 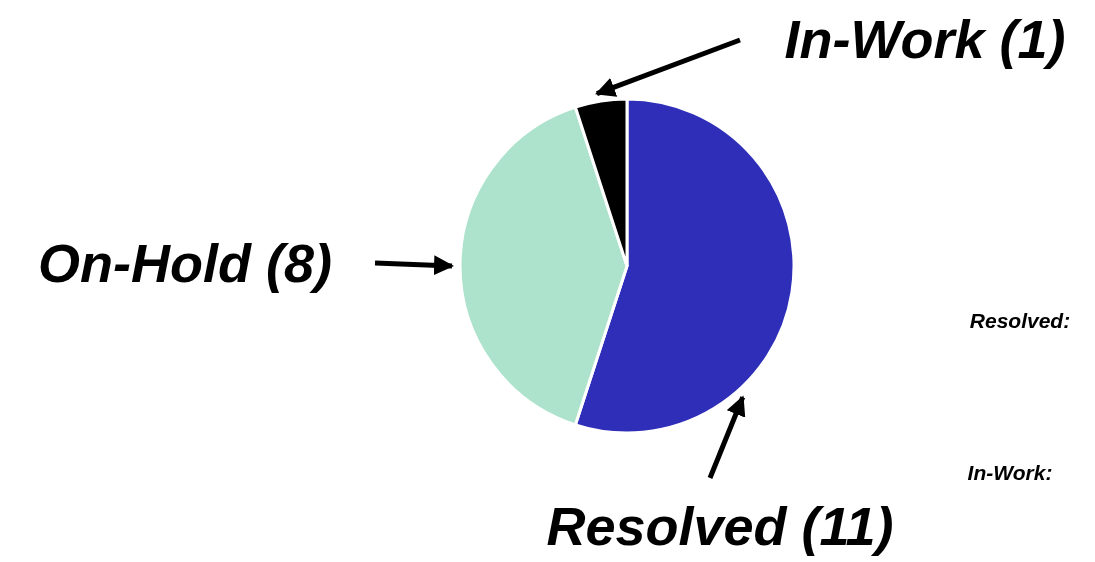 What do you see at coordinates (1020, 320) in the screenshot?
I see `text: Resolved:` at bounding box center [1020, 320].